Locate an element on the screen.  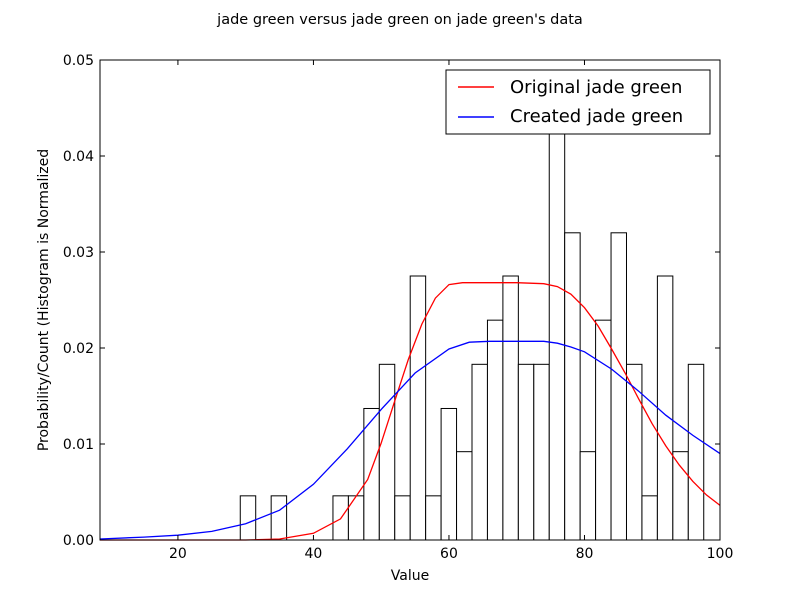
y-tick-label: 0.01 is located at coordinates (78, 445).